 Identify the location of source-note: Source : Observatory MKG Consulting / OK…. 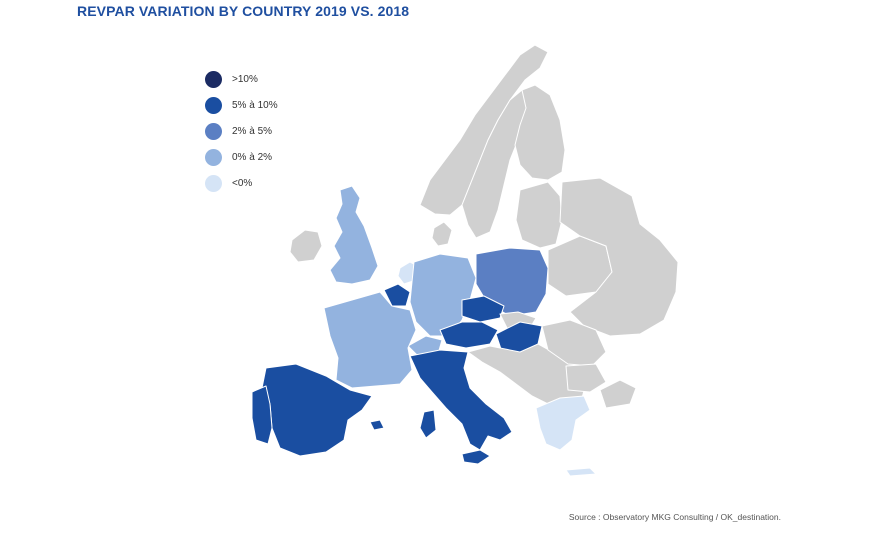
(674, 517).